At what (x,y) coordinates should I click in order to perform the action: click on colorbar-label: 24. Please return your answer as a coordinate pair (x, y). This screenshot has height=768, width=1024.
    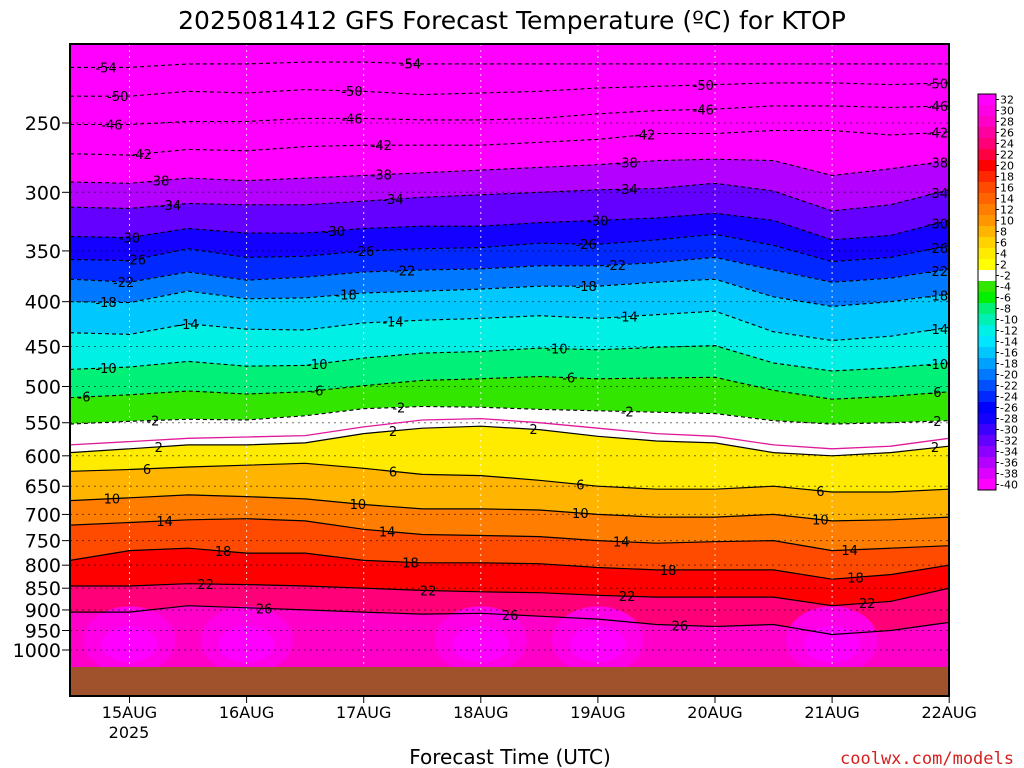
    Looking at the image, I should click on (1007, 144).